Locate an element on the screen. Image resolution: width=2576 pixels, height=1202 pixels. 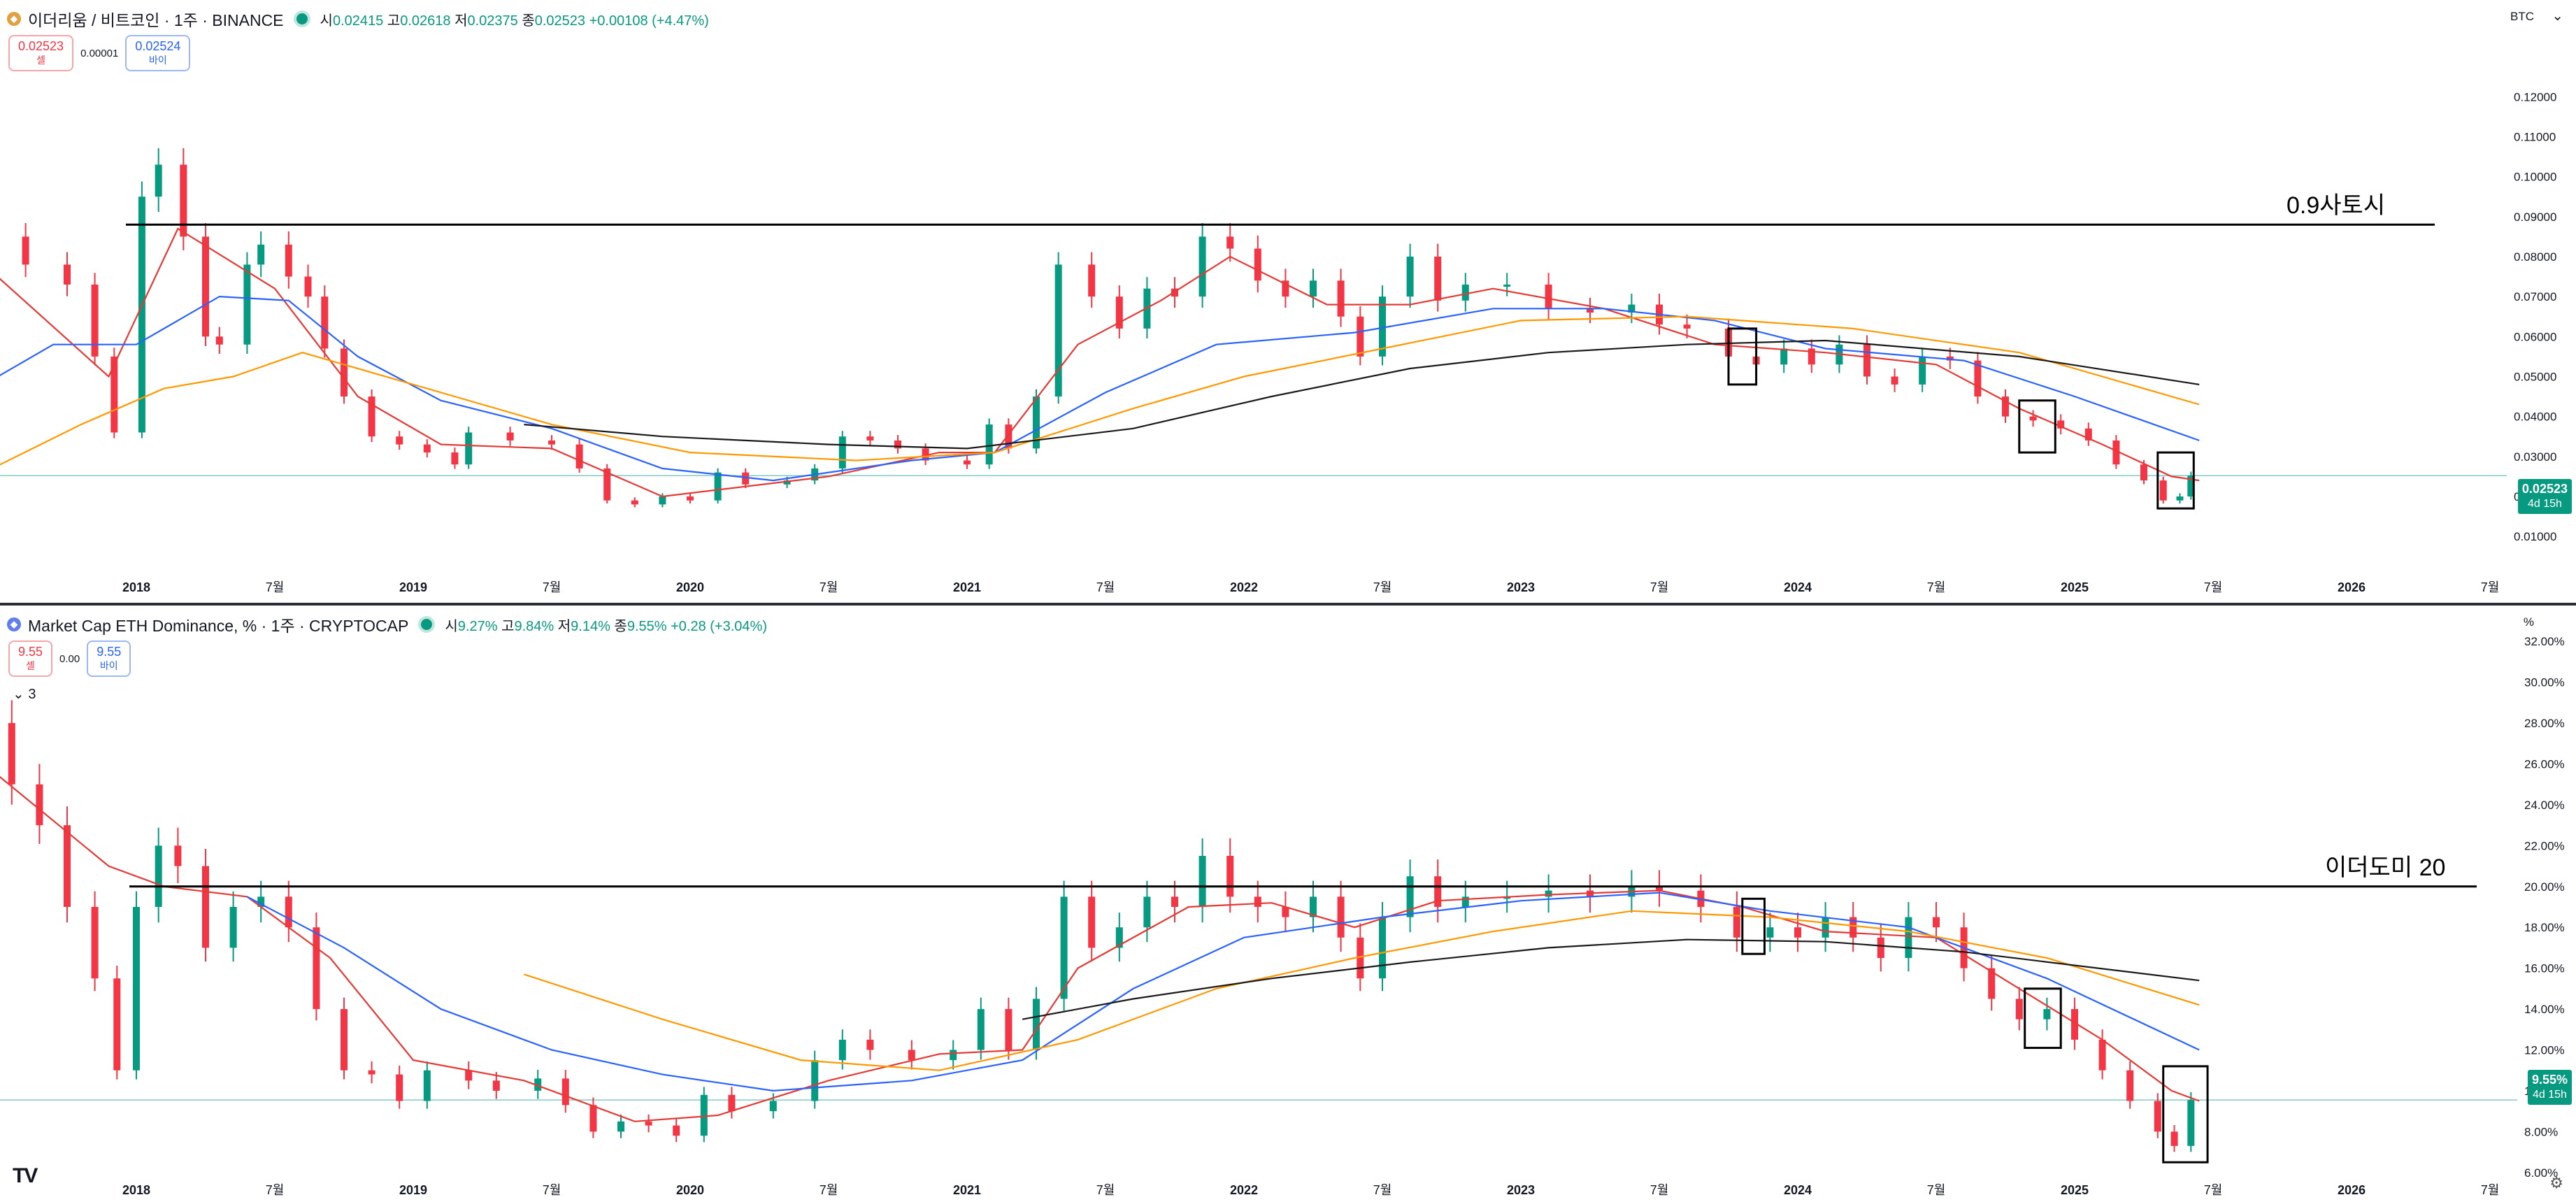
y-tick-label: 16.00% is located at coordinates (2544, 968).